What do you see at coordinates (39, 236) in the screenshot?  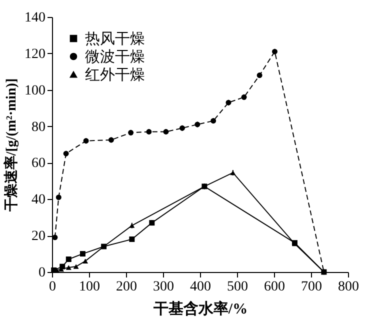 I see `y-tick-label: 20` at bounding box center [39, 236].